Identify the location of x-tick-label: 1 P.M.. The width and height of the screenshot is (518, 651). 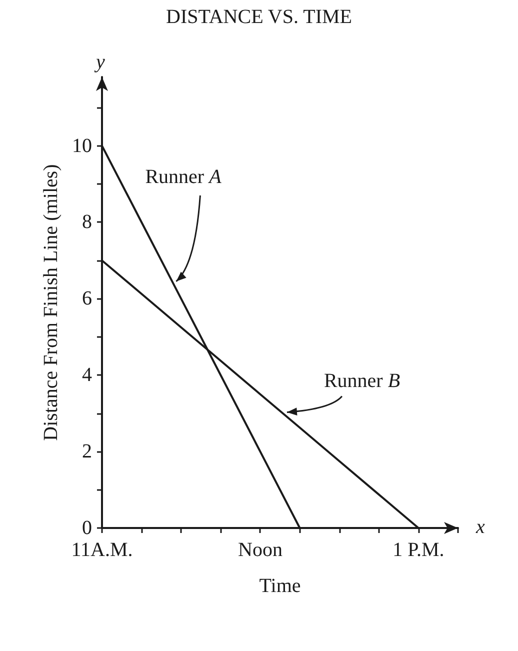
(418, 550).